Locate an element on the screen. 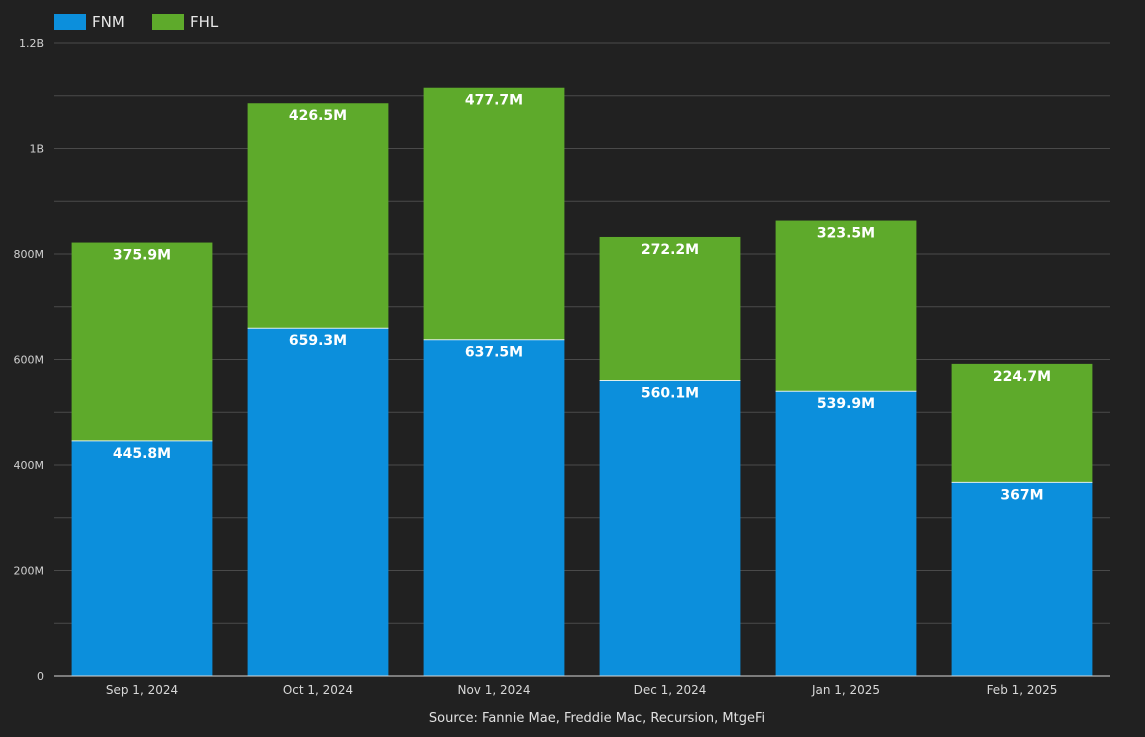  x-tick-label: Oct 1, 2024 is located at coordinates (318, 690).